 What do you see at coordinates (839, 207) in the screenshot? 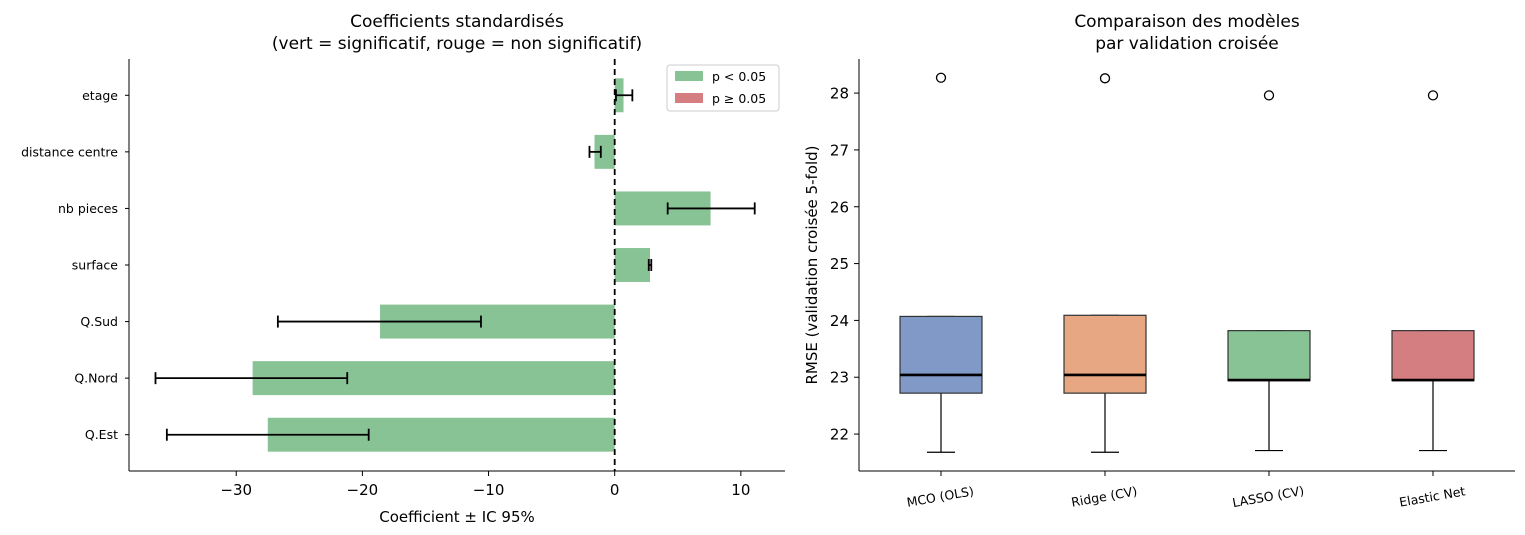
I see `y-tick-label: 26` at bounding box center [839, 207].